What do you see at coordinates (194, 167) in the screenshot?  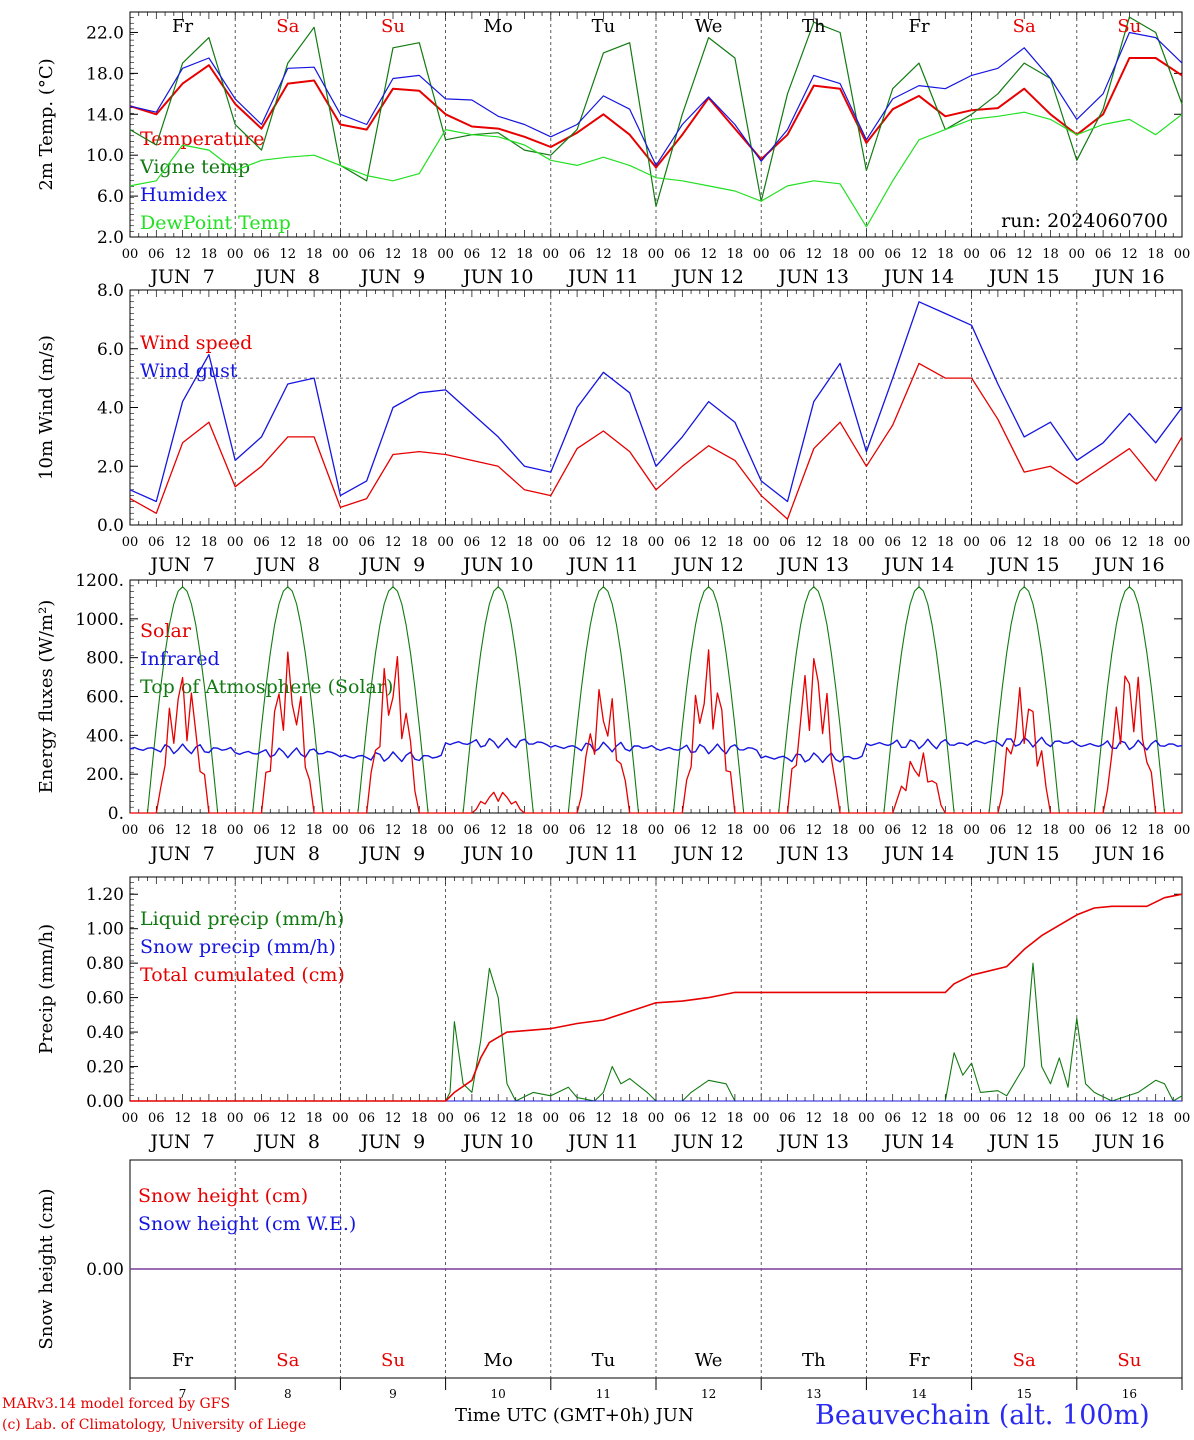 I see `legend-entry: Vigne temp` at bounding box center [194, 167].